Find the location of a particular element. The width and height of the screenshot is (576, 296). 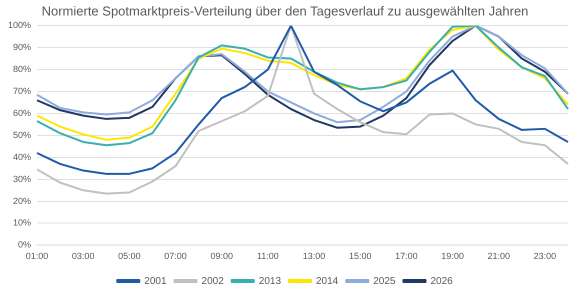

legend-label: 2002 is located at coordinates (213, 281).